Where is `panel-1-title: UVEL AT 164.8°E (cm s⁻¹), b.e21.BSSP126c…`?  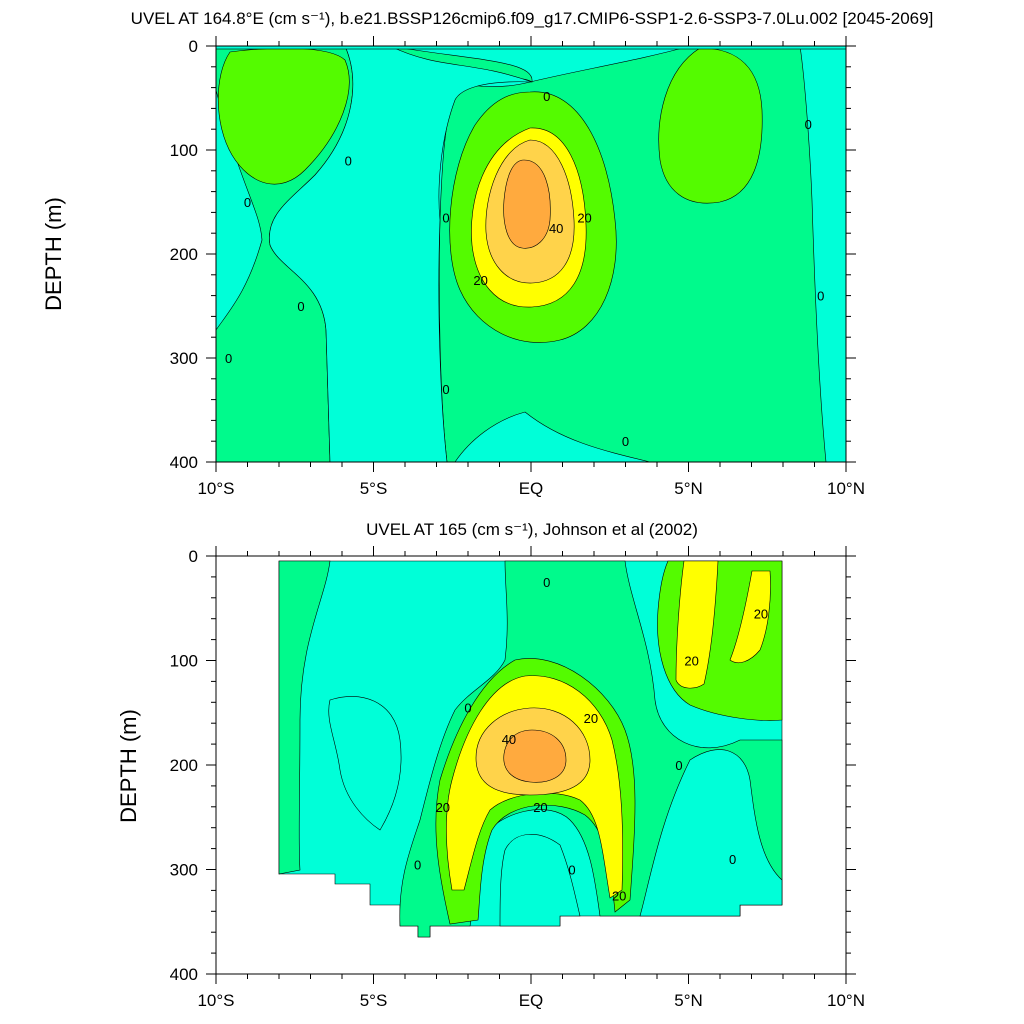
panel-1-title: UVEL AT 164.8°E (cm s⁻¹), b.e21.BSSP126c… is located at coordinates (532, 18).